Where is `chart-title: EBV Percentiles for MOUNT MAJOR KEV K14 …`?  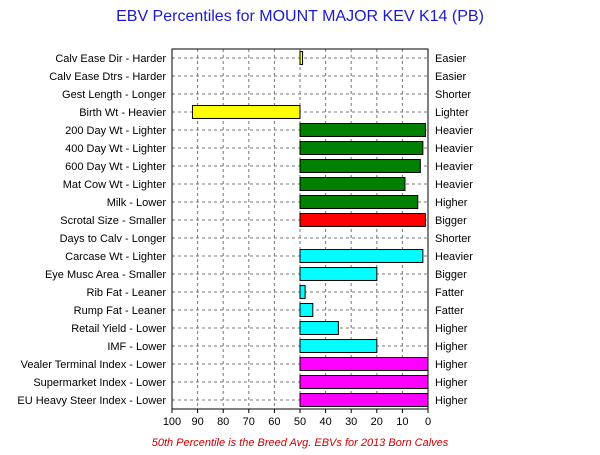 chart-title: EBV Percentiles for MOUNT MAJOR KEV K14 … is located at coordinates (300, 16).